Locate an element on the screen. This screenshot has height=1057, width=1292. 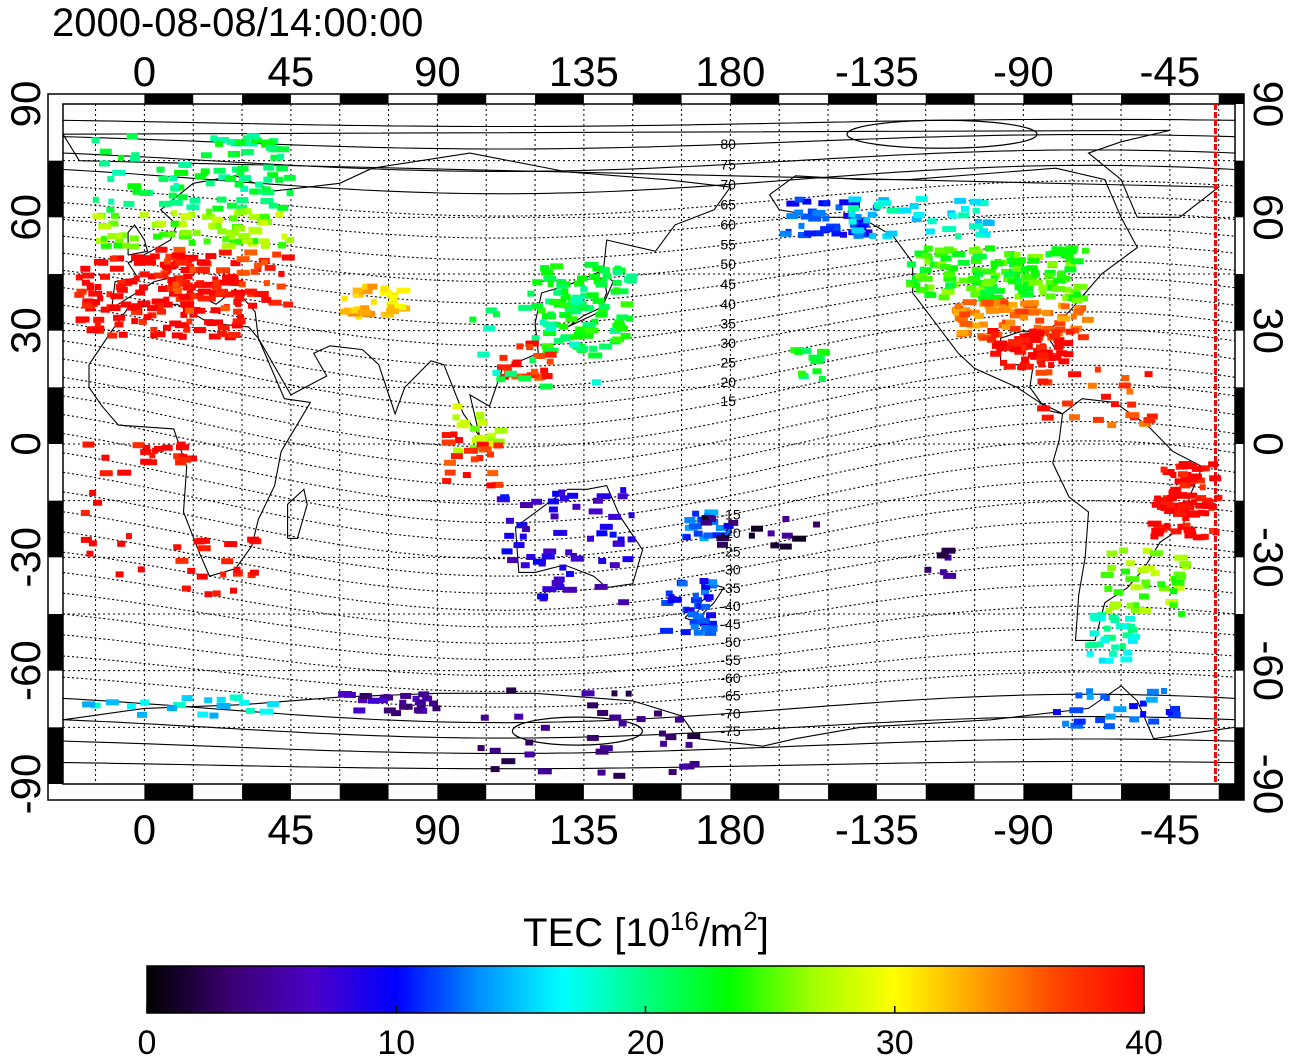
top-lon-tick-label: -90 is located at coordinates (1023, 71).